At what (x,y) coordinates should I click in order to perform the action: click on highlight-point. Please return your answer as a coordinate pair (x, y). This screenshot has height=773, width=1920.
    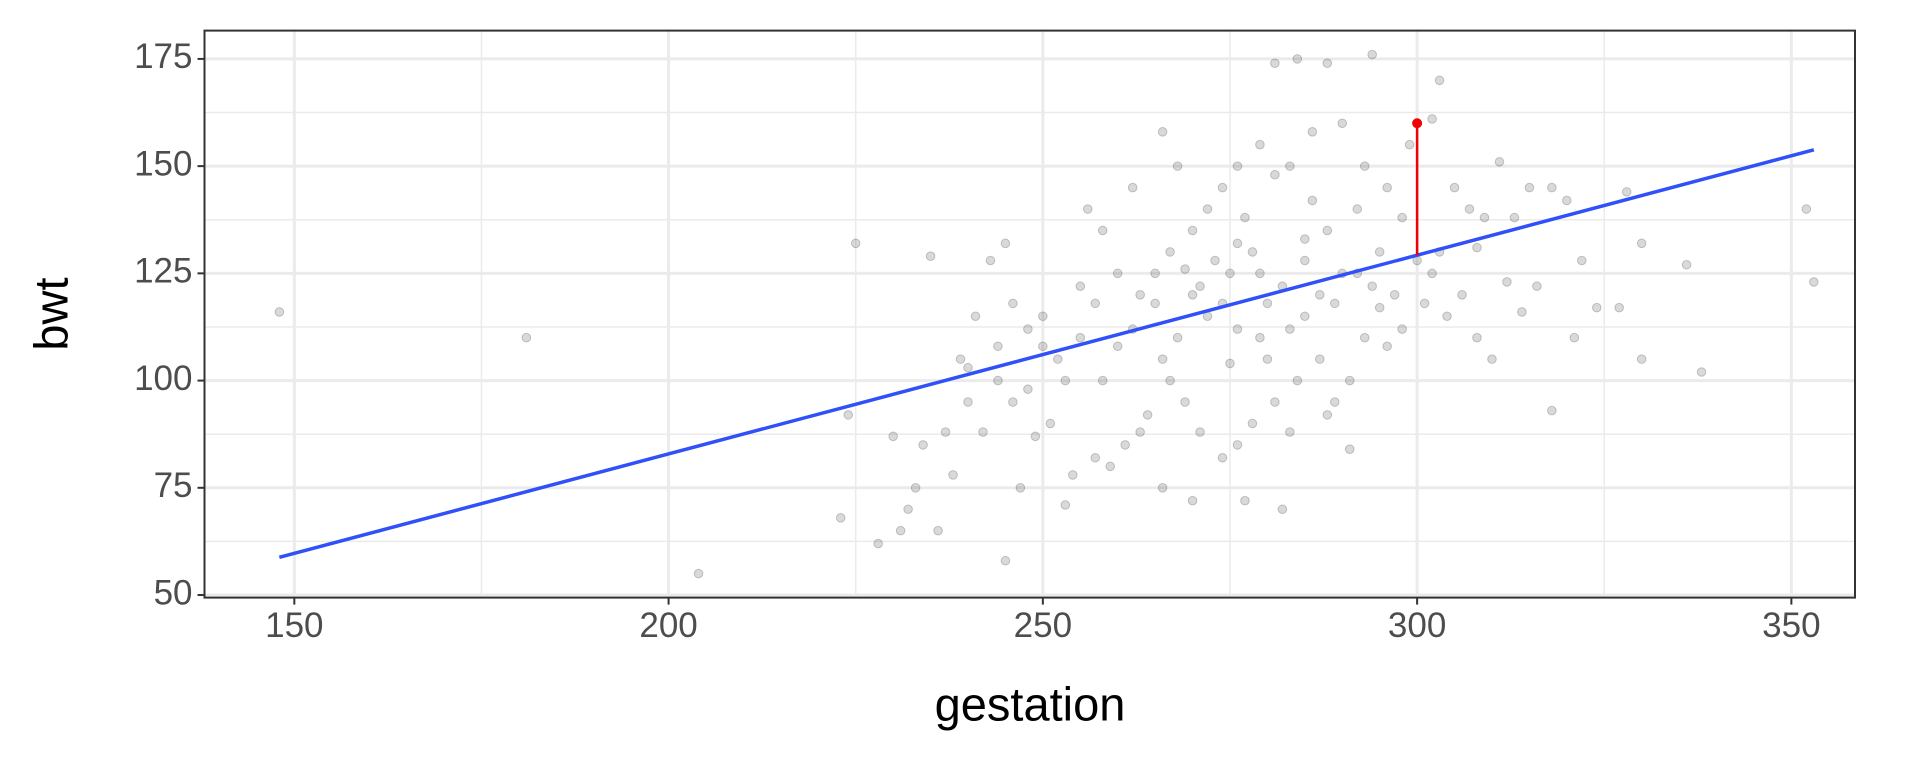
    Looking at the image, I should click on (1417, 123).